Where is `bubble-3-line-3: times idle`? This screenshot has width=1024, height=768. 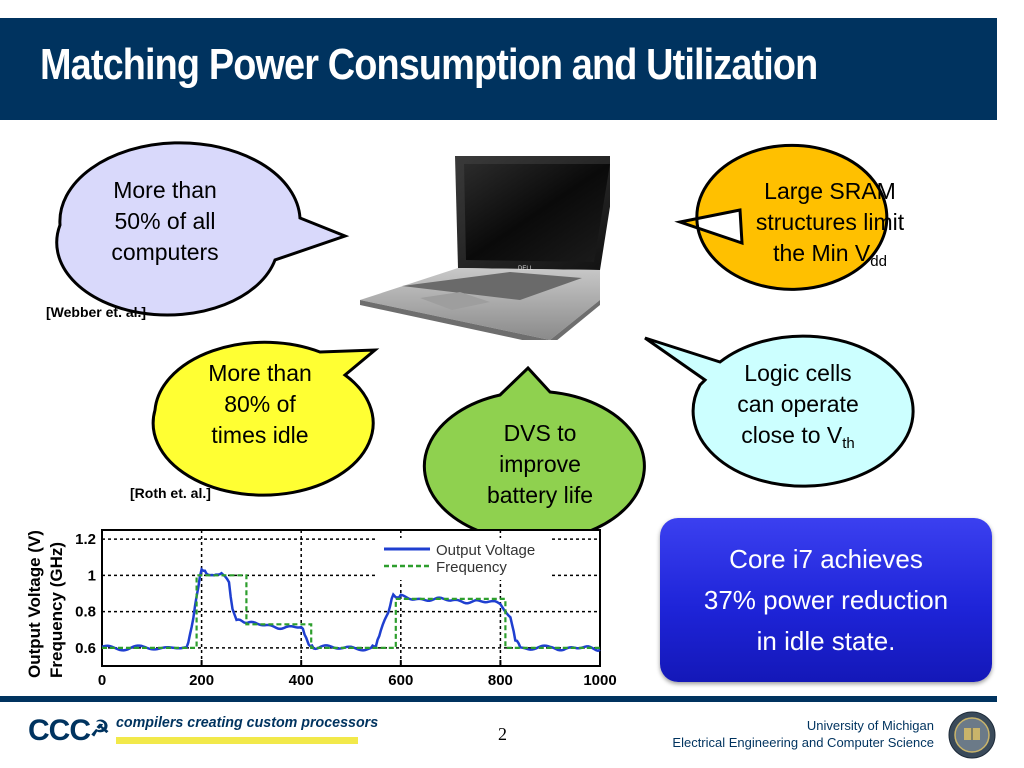
bubble-3-line-3: times idle is located at coordinates (260, 435).